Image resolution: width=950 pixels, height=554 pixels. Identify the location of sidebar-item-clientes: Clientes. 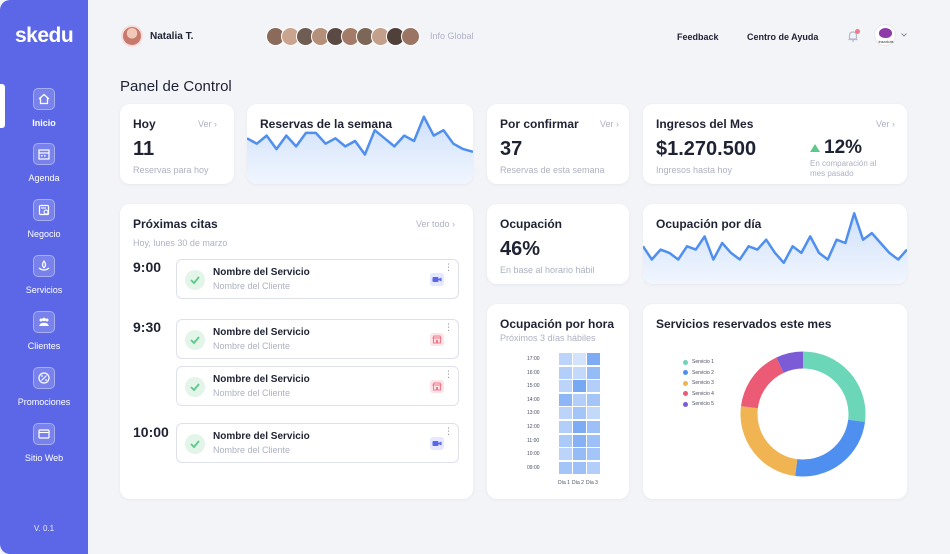
(44, 336).